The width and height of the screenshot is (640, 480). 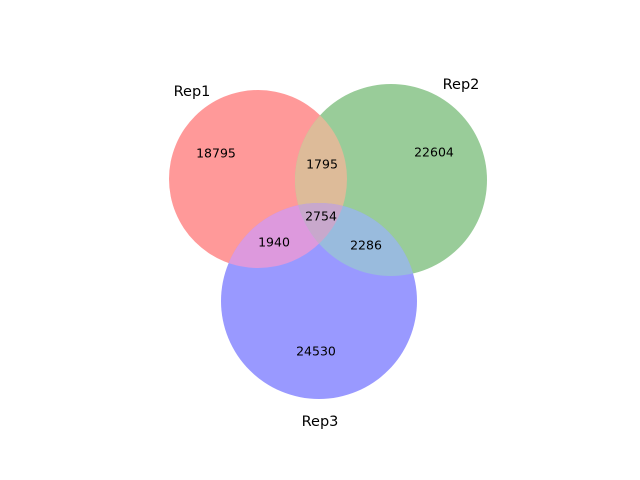 What do you see at coordinates (461, 85) in the screenshot?
I see `set-label-rep2: Rep2` at bounding box center [461, 85].